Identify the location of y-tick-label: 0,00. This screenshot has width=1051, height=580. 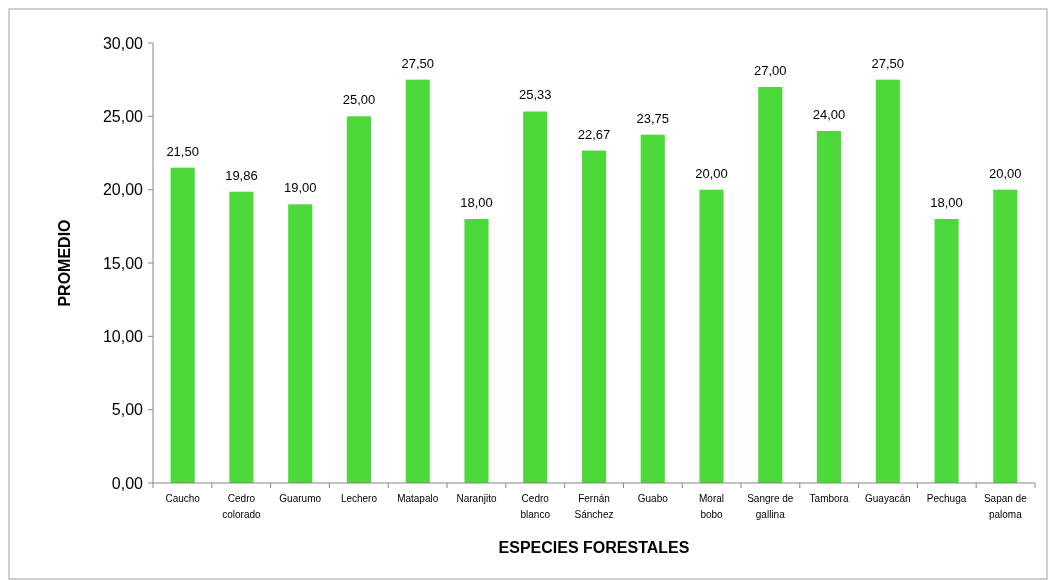
(127, 483).